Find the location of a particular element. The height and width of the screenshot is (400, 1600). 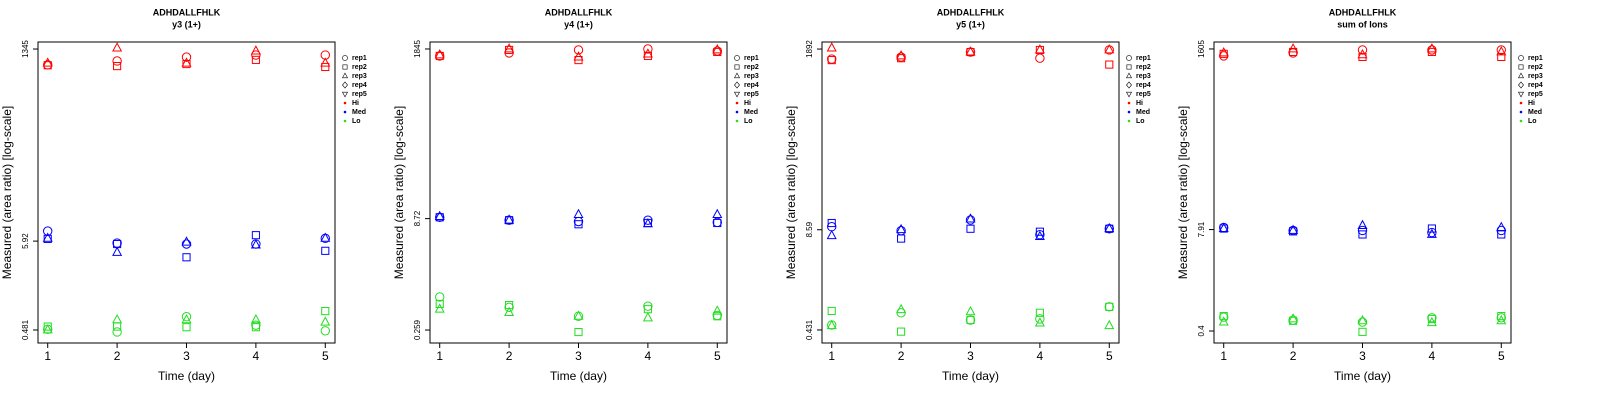

y-tick-label: 8.59 is located at coordinates (809, 229).